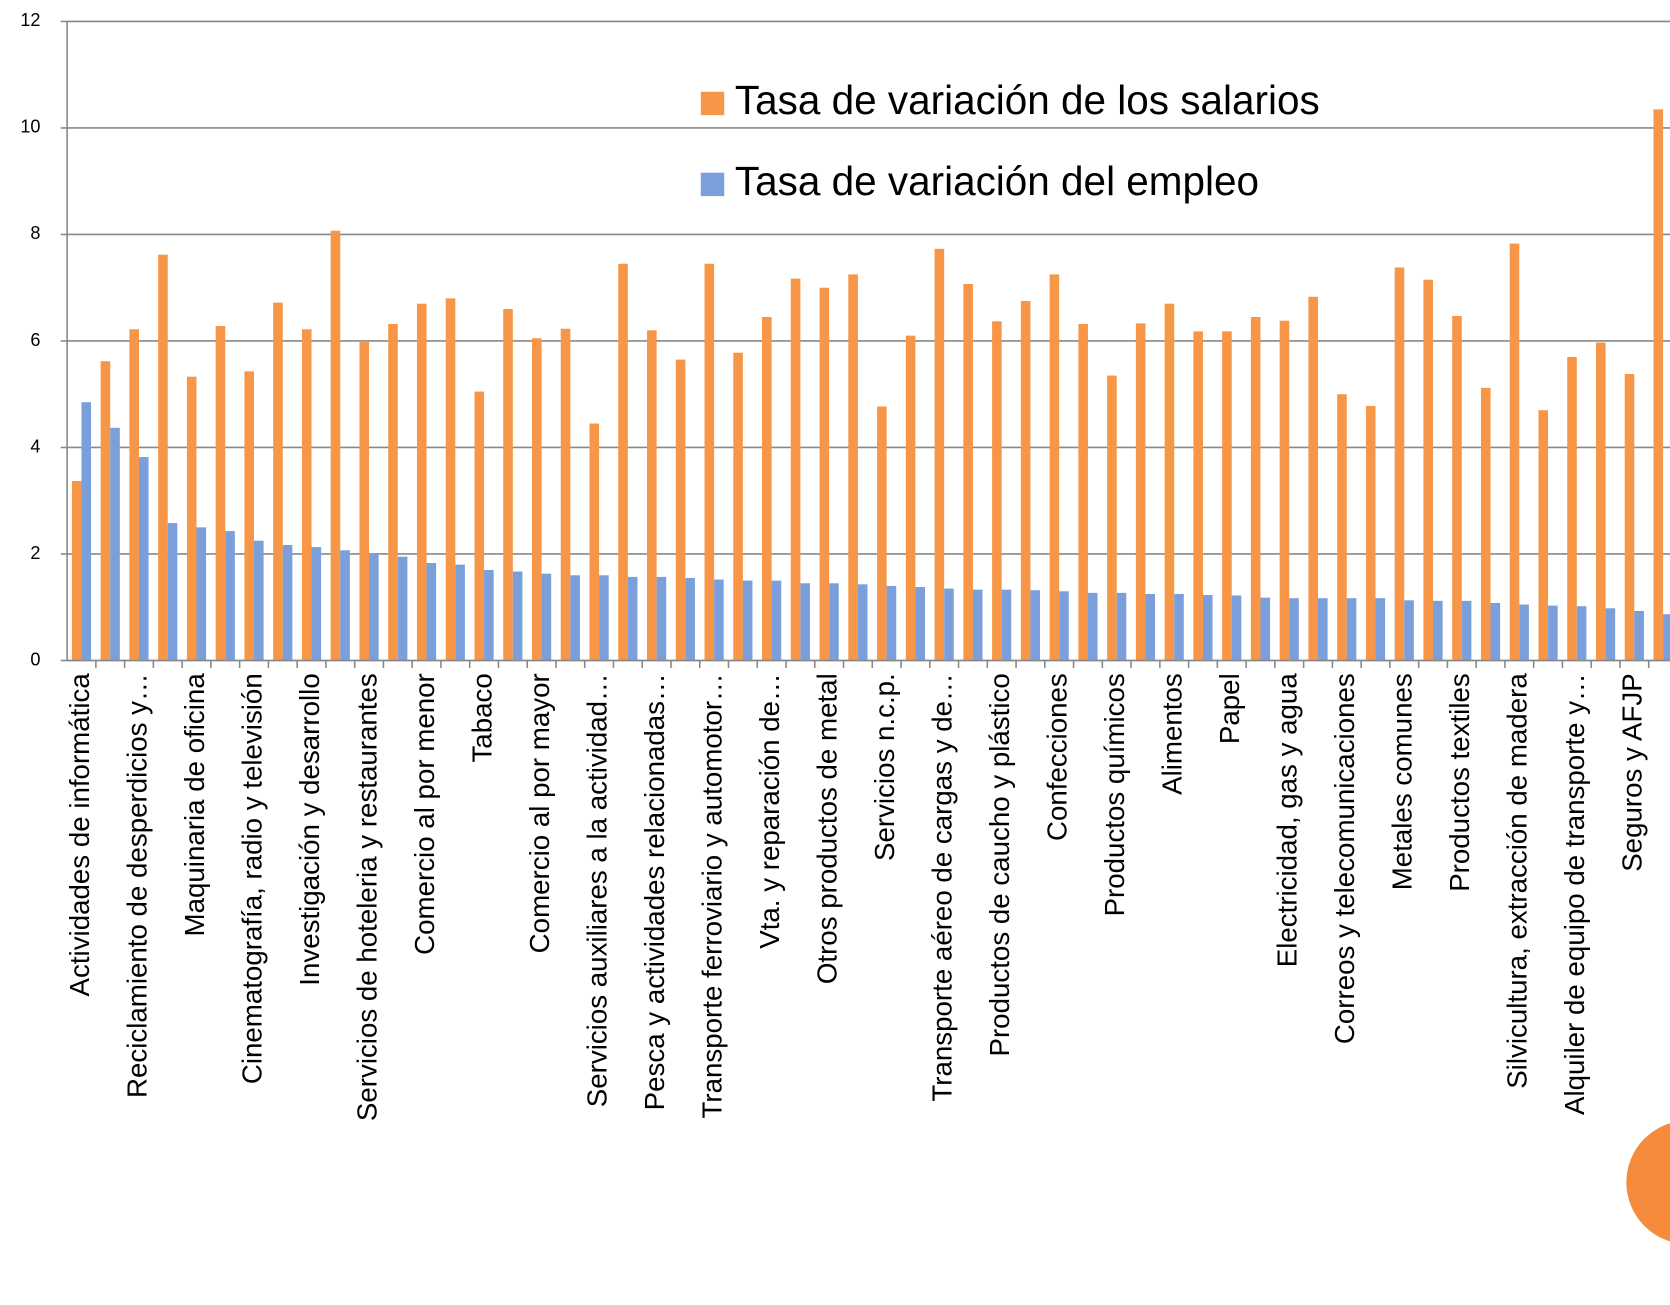 This screenshot has height=1305, width=1670. I want to click on x-tick-label: Tabaco, so click(481, 717).